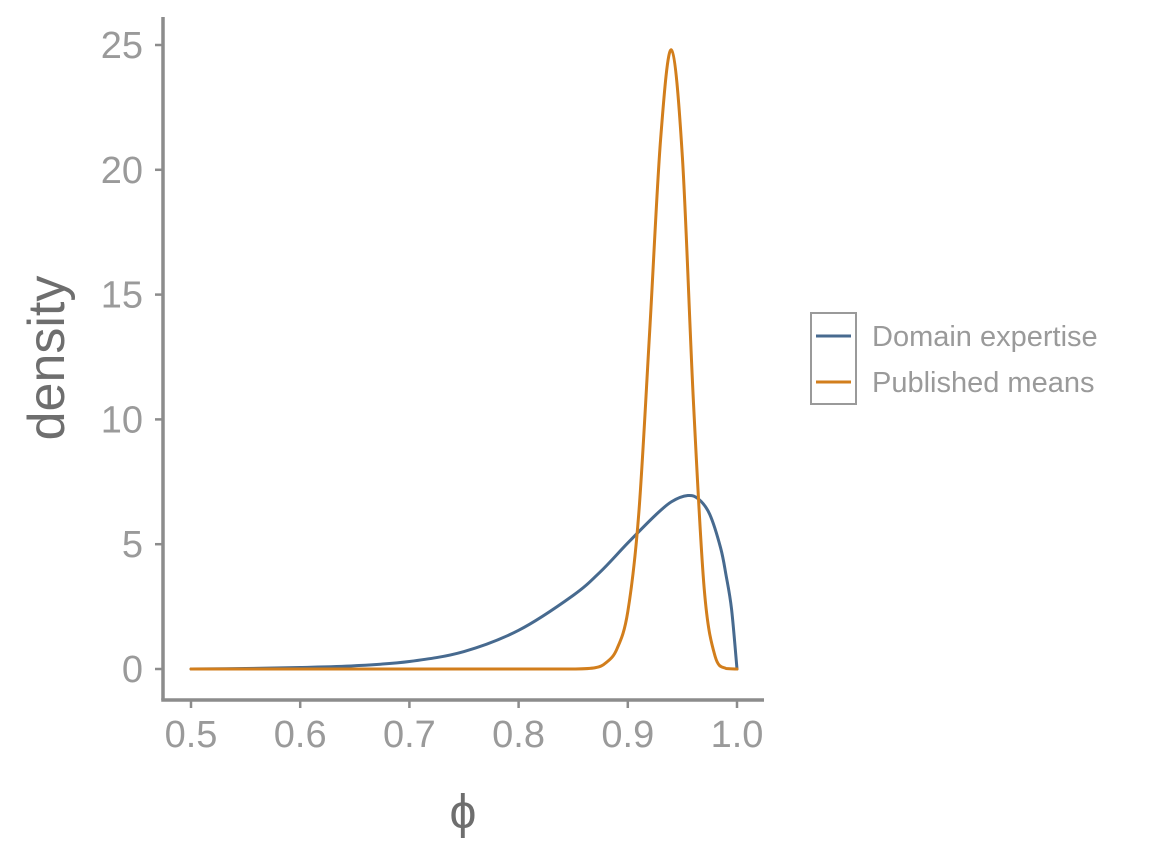 The image size is (1152, 865). What do you see at coordinates (518, 735) in the screenshot?
I see `x-tick-label: 0.8` at bounding box center [518, 735].